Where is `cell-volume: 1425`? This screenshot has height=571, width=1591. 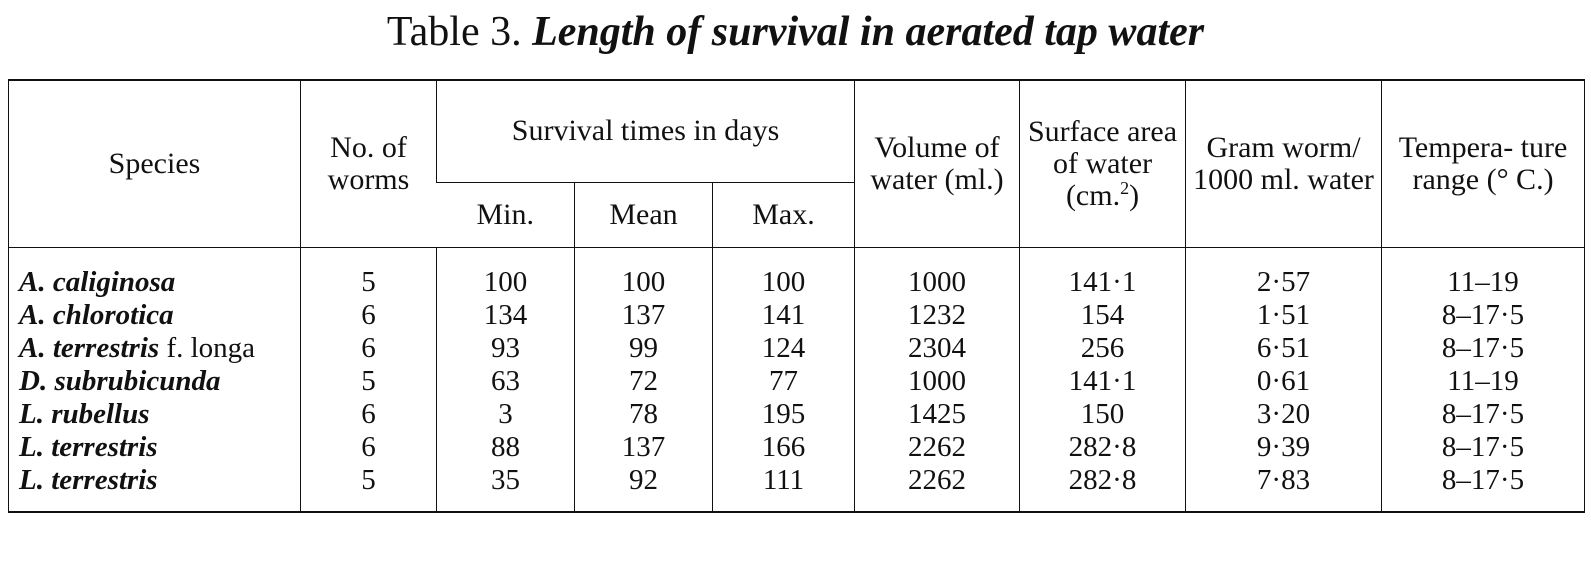
cell-volume: 1425 is located at coordinates (937, 414).